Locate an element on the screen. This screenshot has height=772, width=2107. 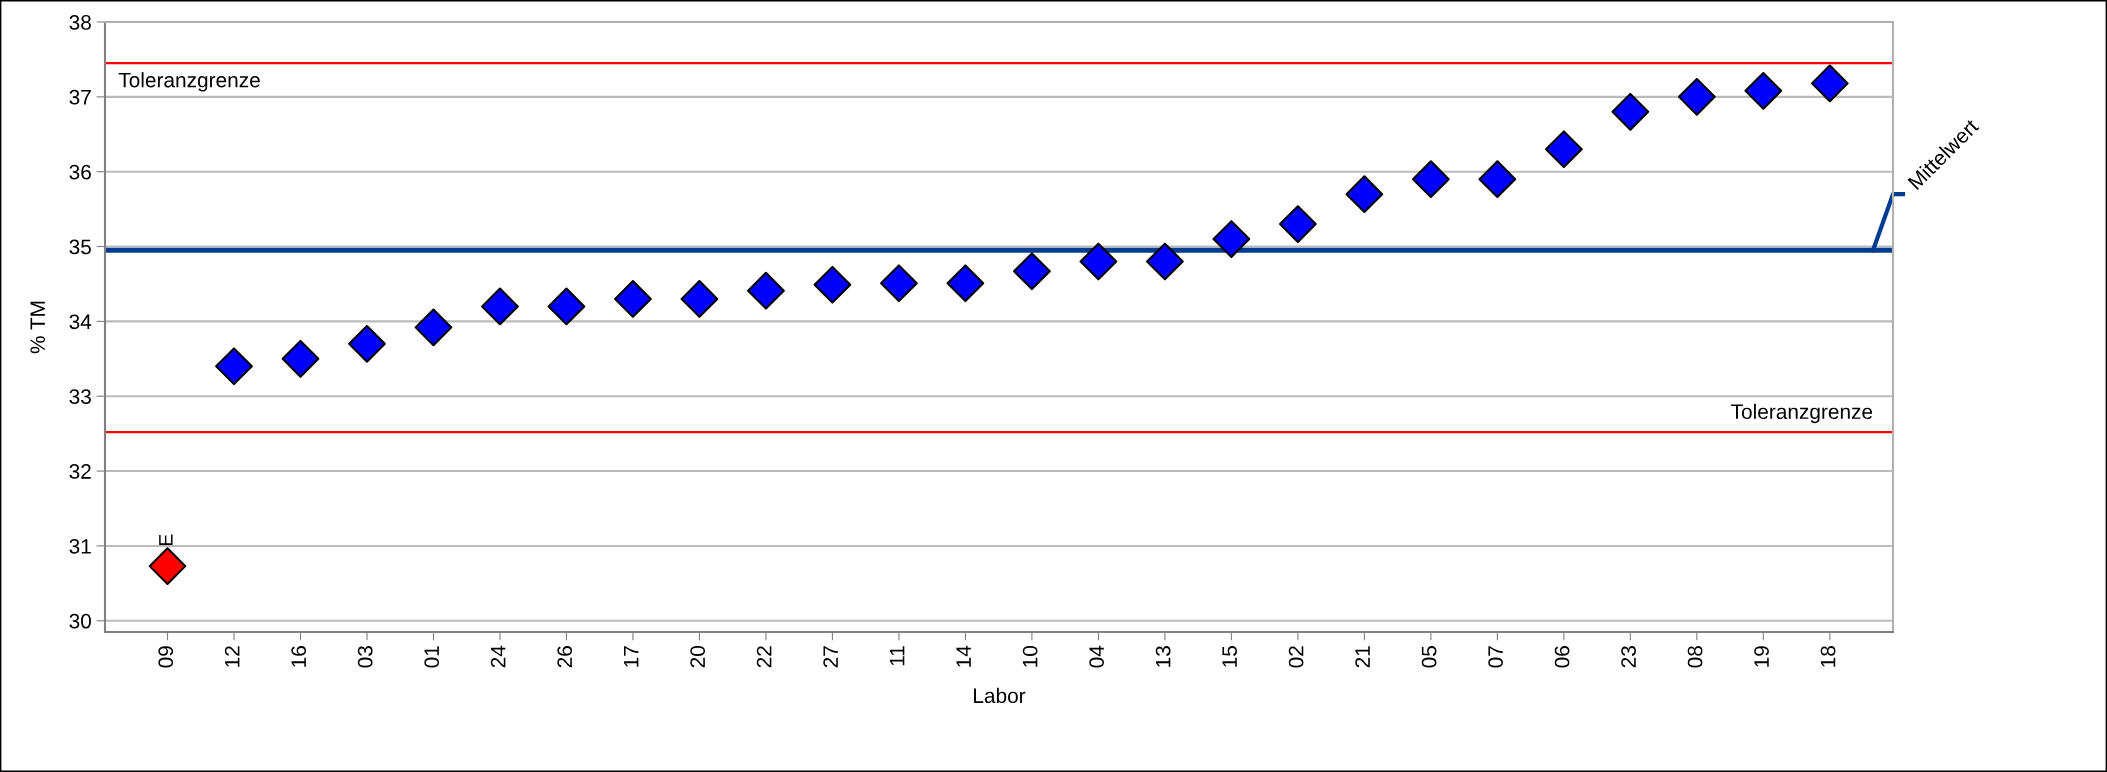
x-tick-label: 17 is located at coordinates (631, 656).